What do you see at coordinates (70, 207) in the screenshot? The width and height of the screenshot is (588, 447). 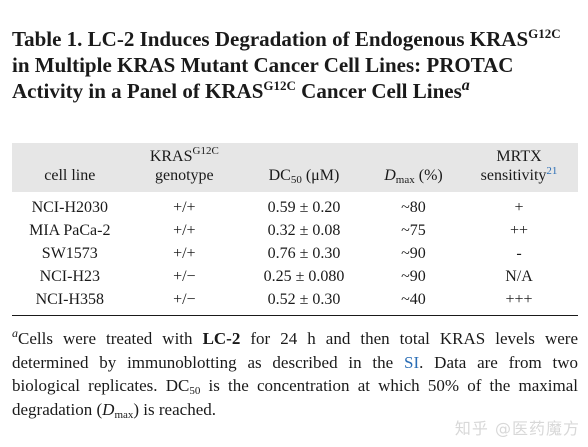 I see `cell-line: NCI-H2030` at bounding box center [70, 207].